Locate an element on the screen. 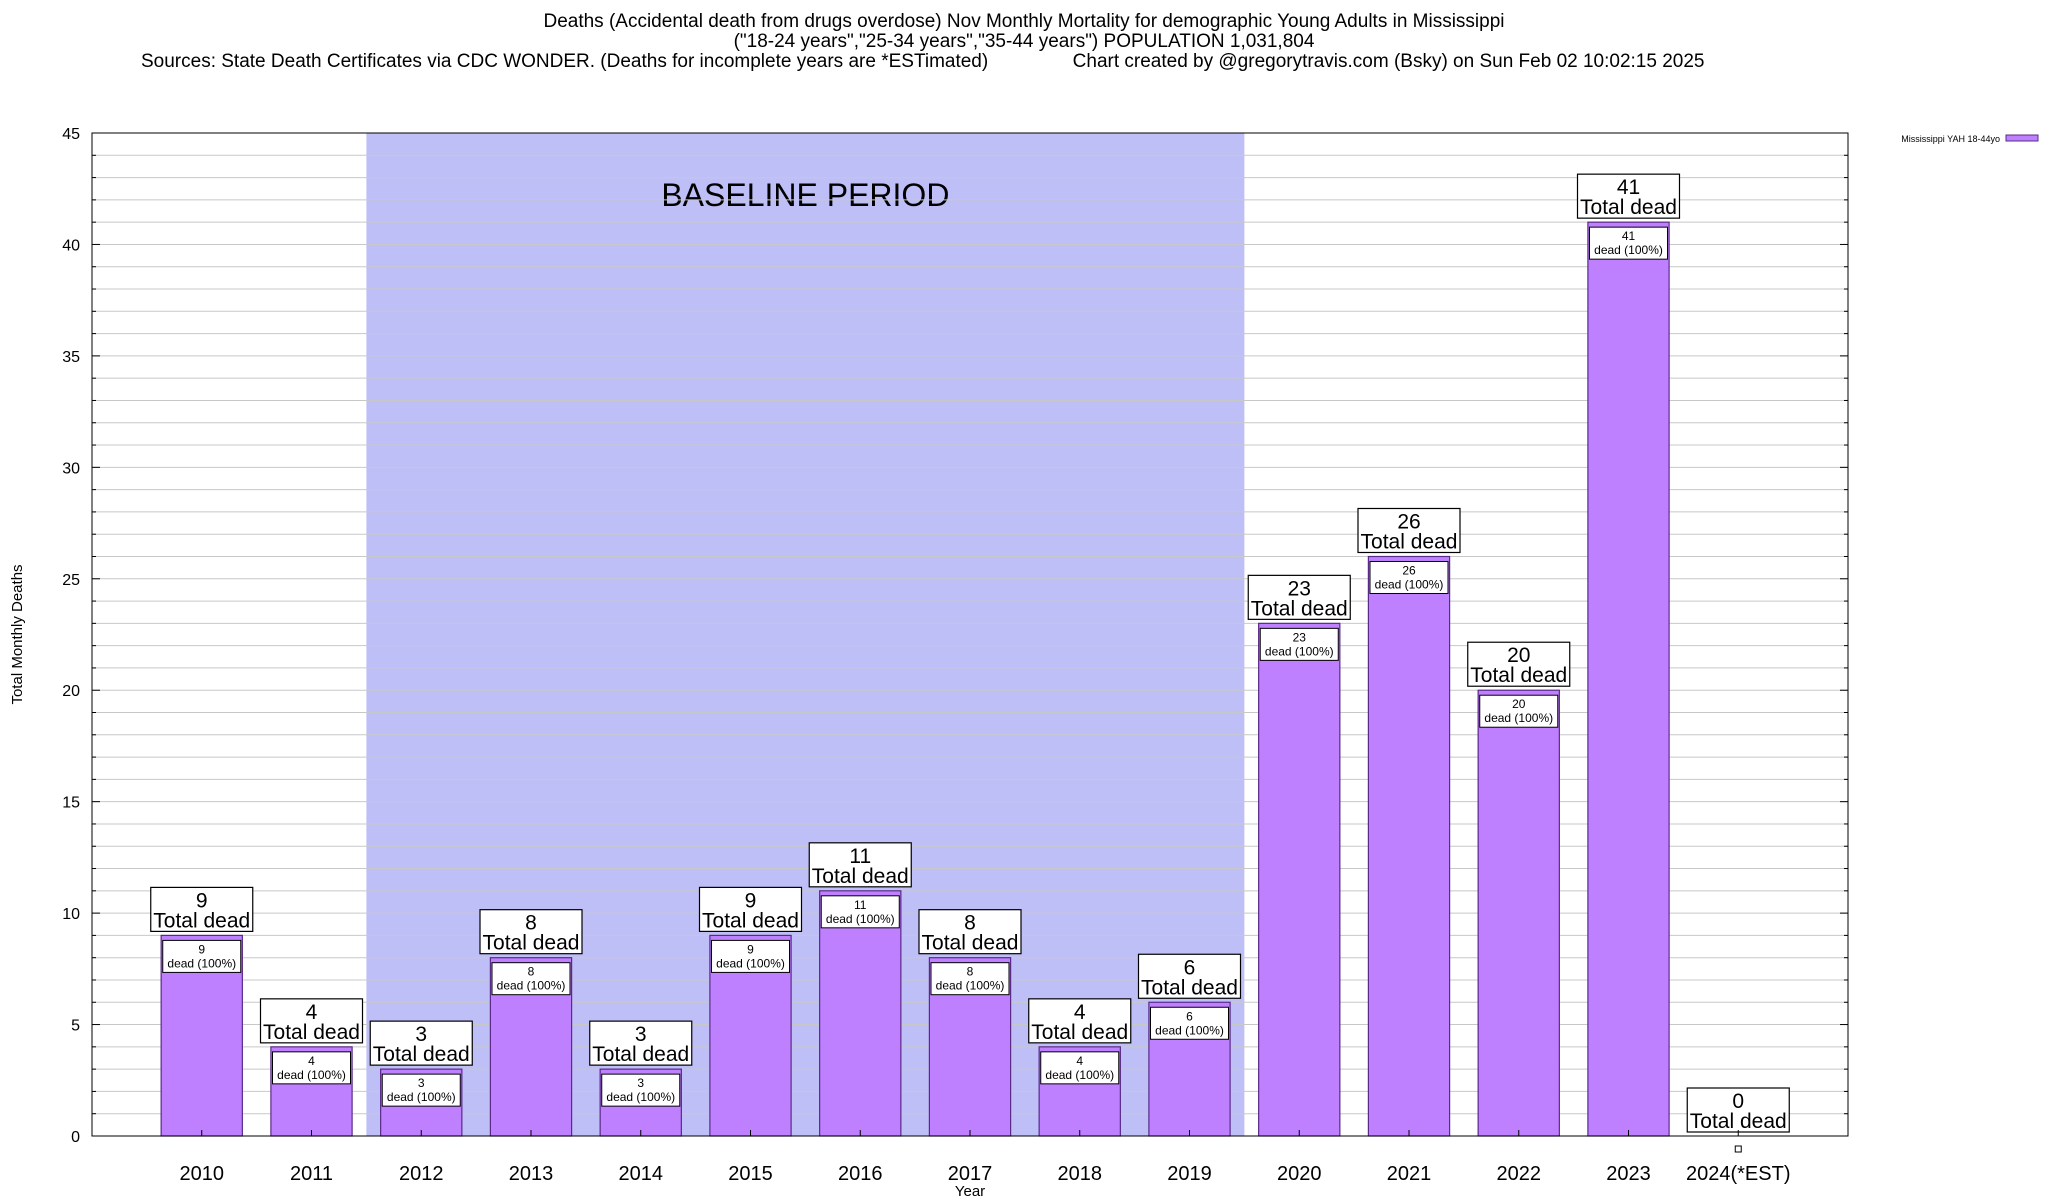 The height and width of the screenshot is (1200, 2048). x-tick-label: 2014 is located at coordinates (641, 1174).